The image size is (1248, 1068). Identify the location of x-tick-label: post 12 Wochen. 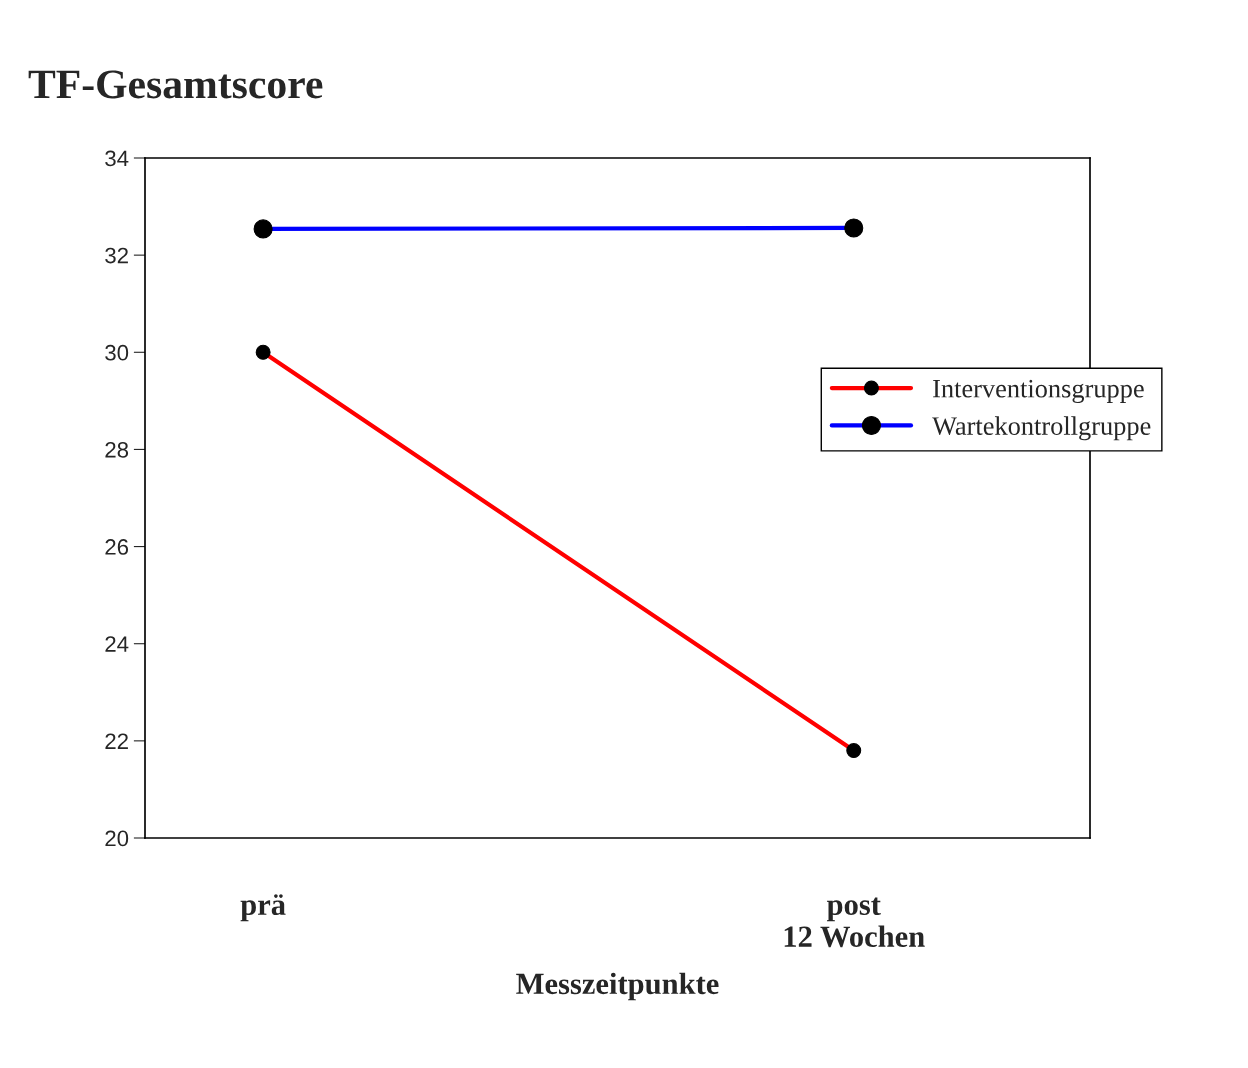
(854, 922).